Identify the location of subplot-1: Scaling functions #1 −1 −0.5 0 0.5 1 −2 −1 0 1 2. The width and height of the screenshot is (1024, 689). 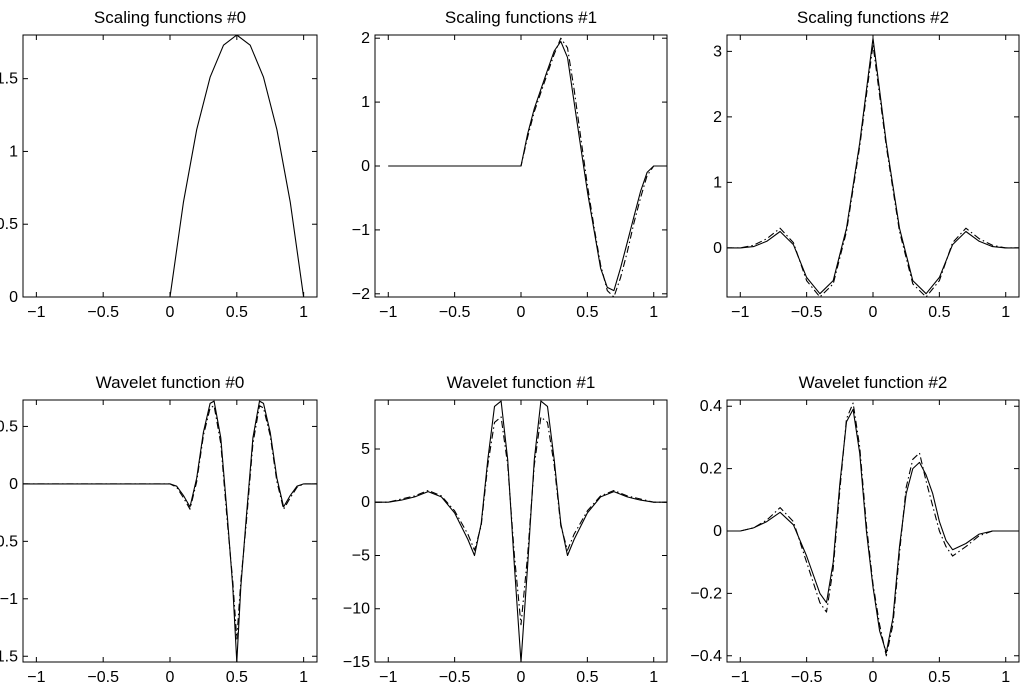
(510, 164).